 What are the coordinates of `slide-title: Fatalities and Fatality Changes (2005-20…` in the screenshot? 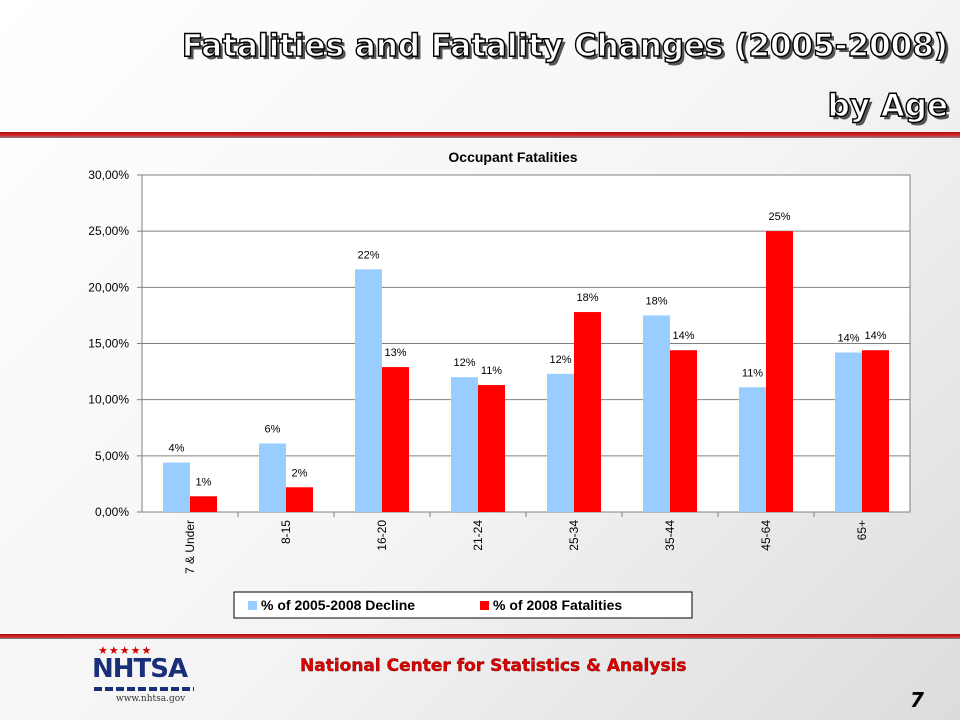 It's located at (564, 45).